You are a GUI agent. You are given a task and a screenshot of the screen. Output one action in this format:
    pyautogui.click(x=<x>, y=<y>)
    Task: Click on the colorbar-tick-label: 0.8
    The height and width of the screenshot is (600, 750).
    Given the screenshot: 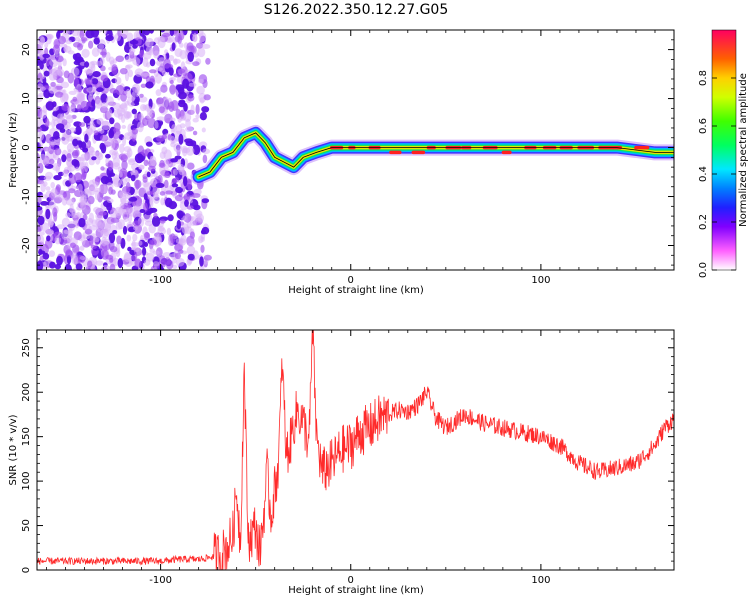 What is the action you would take?
    pyautogui.click(x=703, y=78)
    